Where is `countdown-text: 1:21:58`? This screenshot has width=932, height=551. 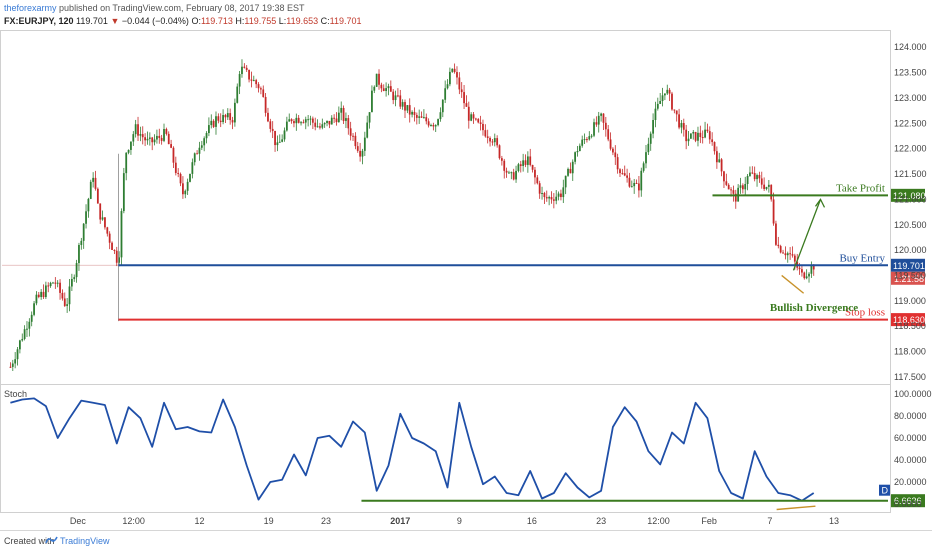
countdown-text: 1:21:58 is located at coordinates (909, 279).